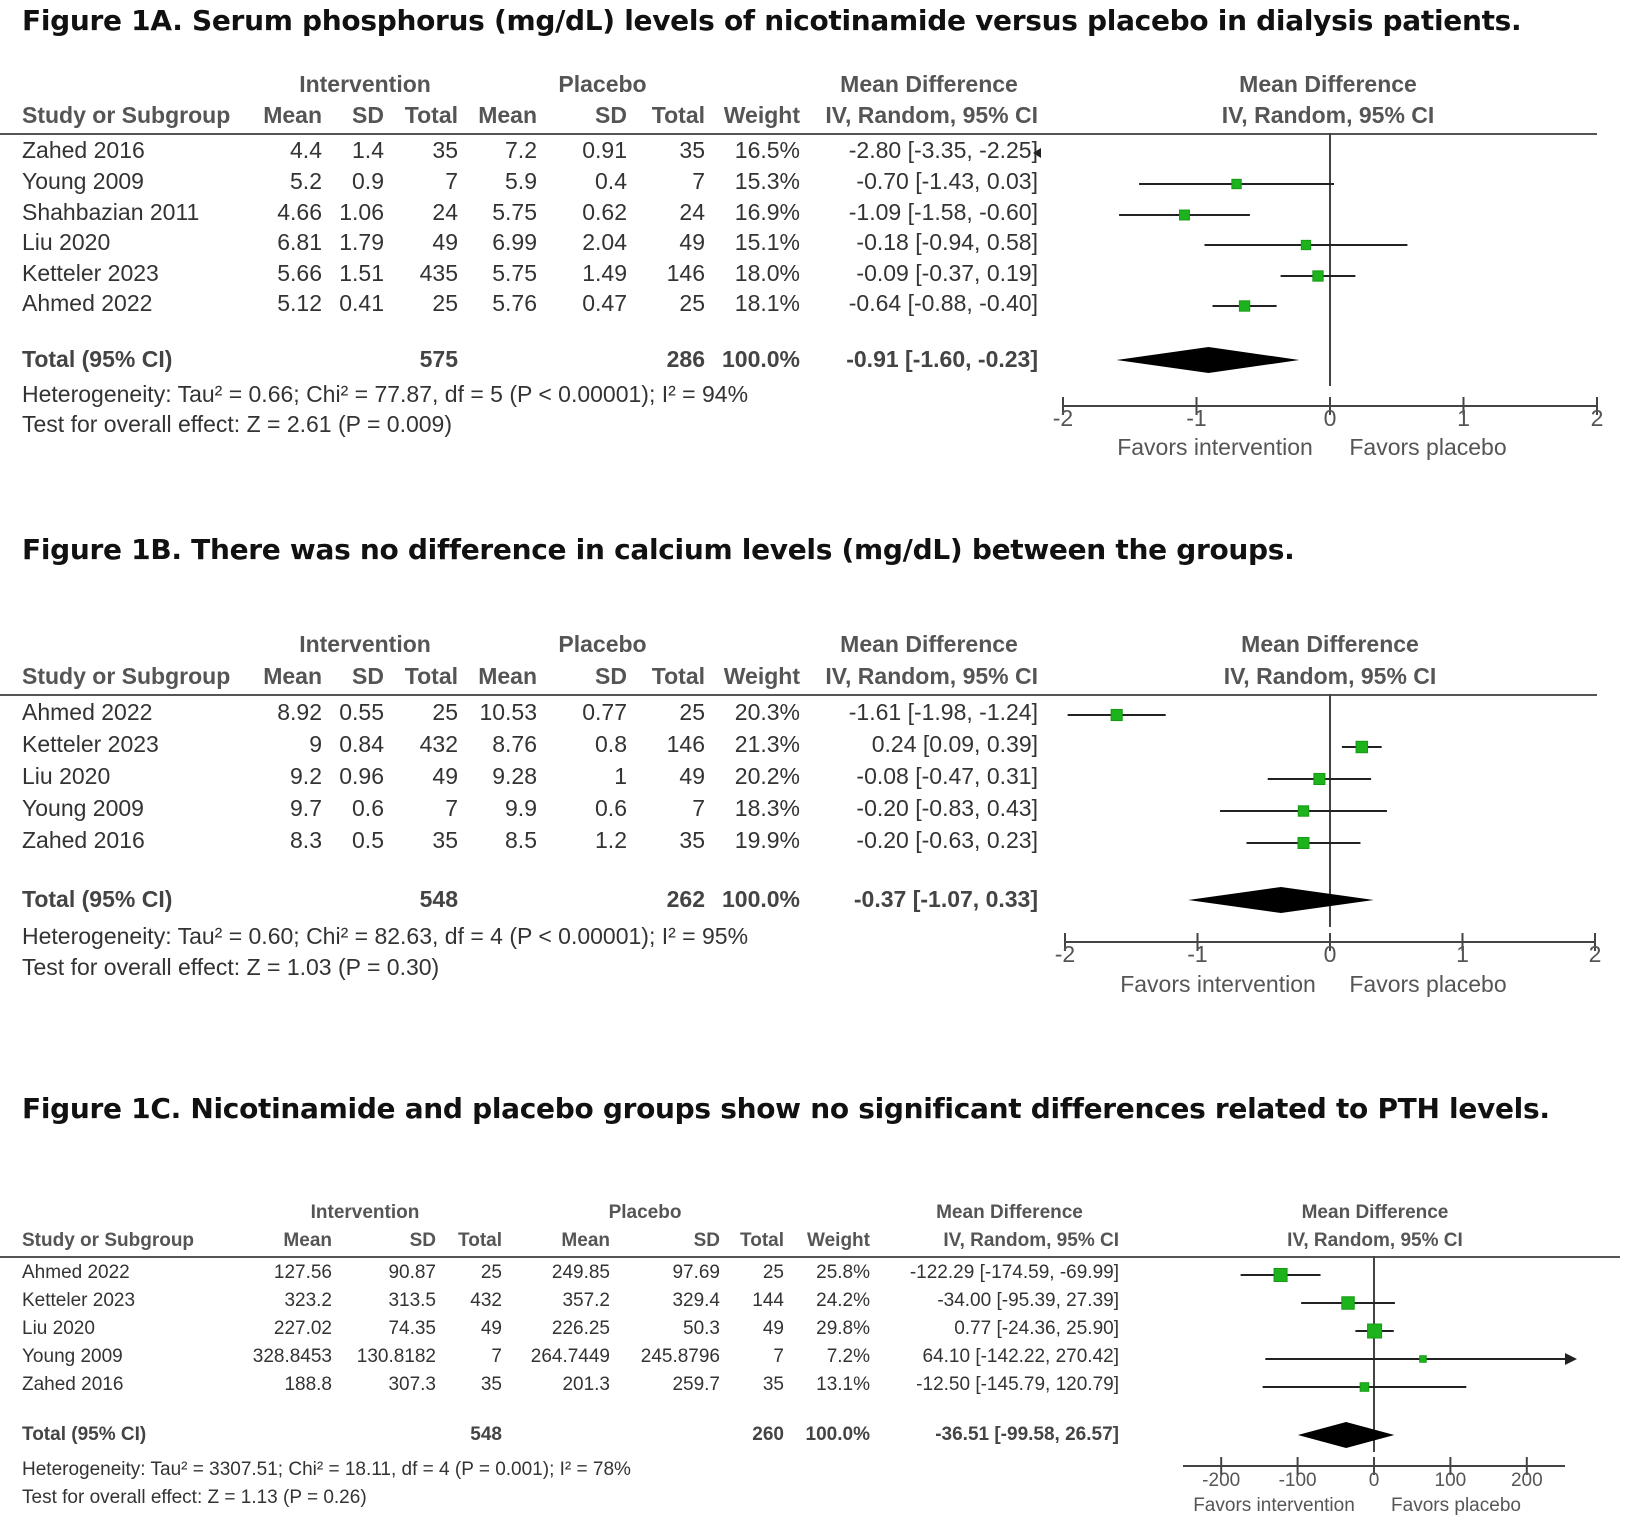 This screenshot has height=1526, width=1626. Describe the element at coordinates (767, 212) in the screenshot. I see `weight: 16.9%` at that location.